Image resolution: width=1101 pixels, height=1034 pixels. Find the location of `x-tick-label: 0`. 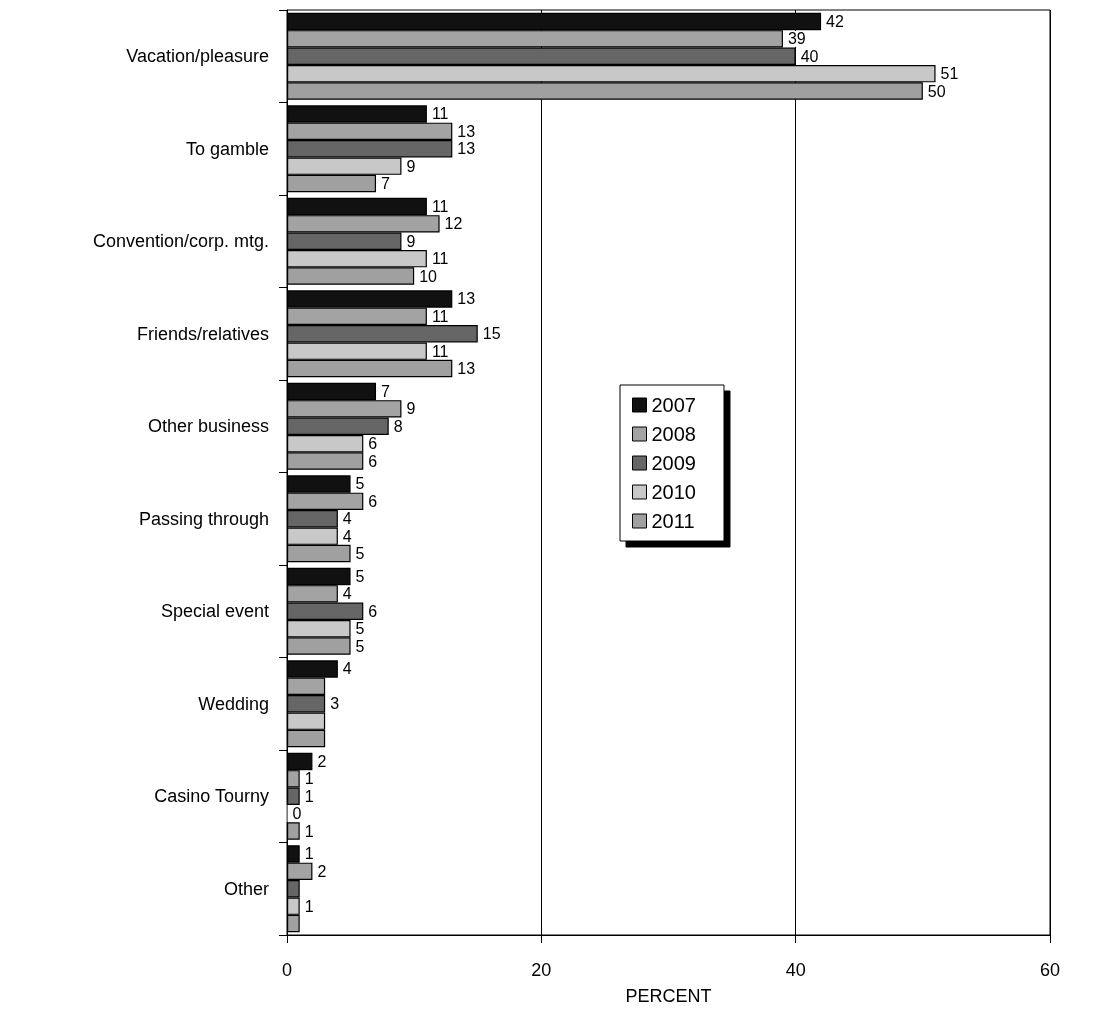

x-tick-label: 0 is located at coordinates (287, 970).